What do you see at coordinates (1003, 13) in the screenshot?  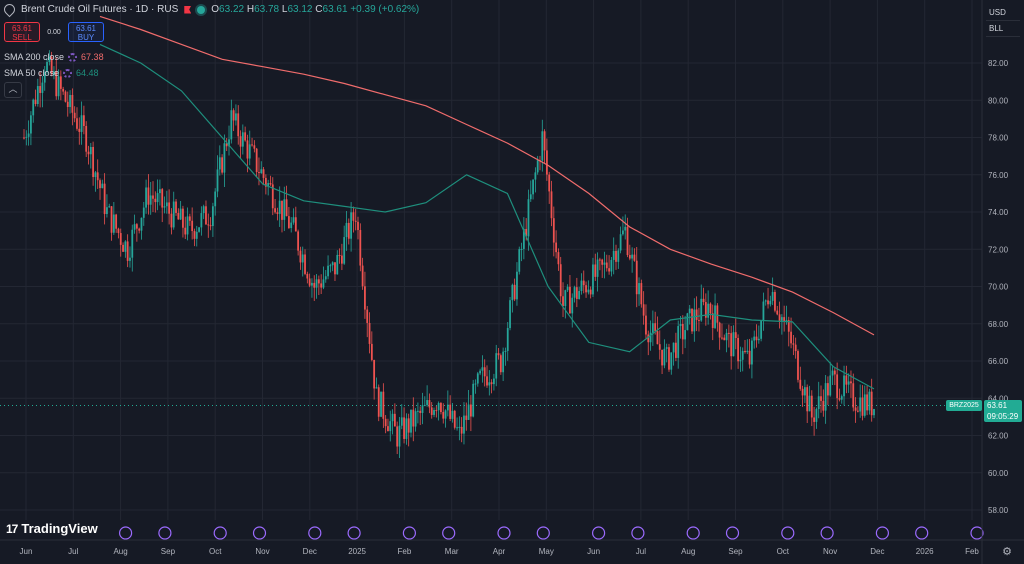 I see `currency-label: USD` at bounding box center [1003, 13].